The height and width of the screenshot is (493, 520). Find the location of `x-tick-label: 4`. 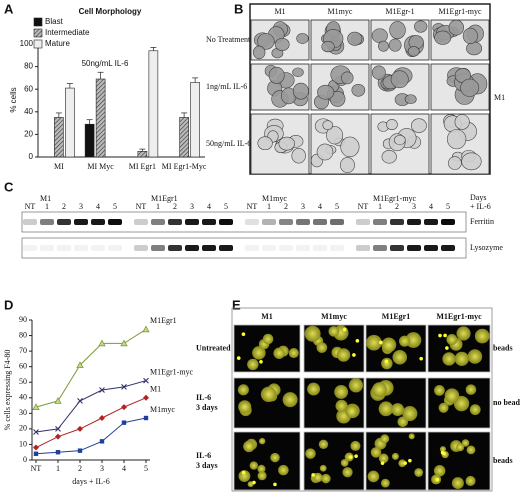

x-tick-label: 4 is located at coordinates (124, 468).